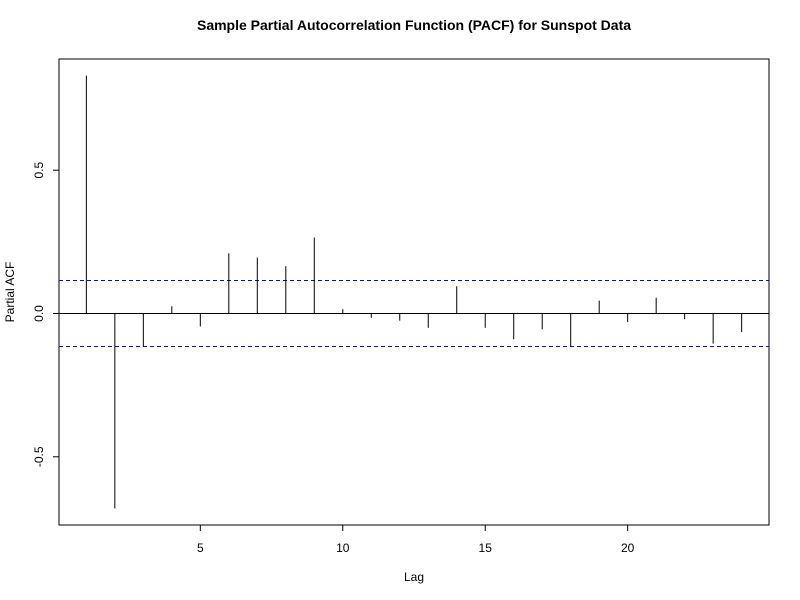  What do you see at coordinates (414, 577) in the screenshot?
I see `x-axis-label: Lag` at bounding box center [414, 577].